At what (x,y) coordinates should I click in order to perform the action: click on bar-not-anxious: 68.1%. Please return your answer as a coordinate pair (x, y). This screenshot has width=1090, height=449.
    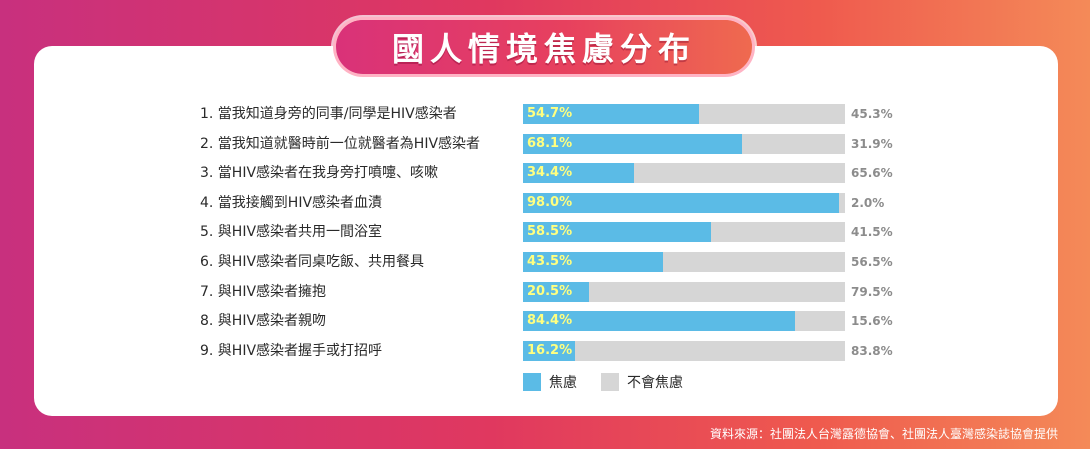
    Looking at the image, I should click on (684, 144).